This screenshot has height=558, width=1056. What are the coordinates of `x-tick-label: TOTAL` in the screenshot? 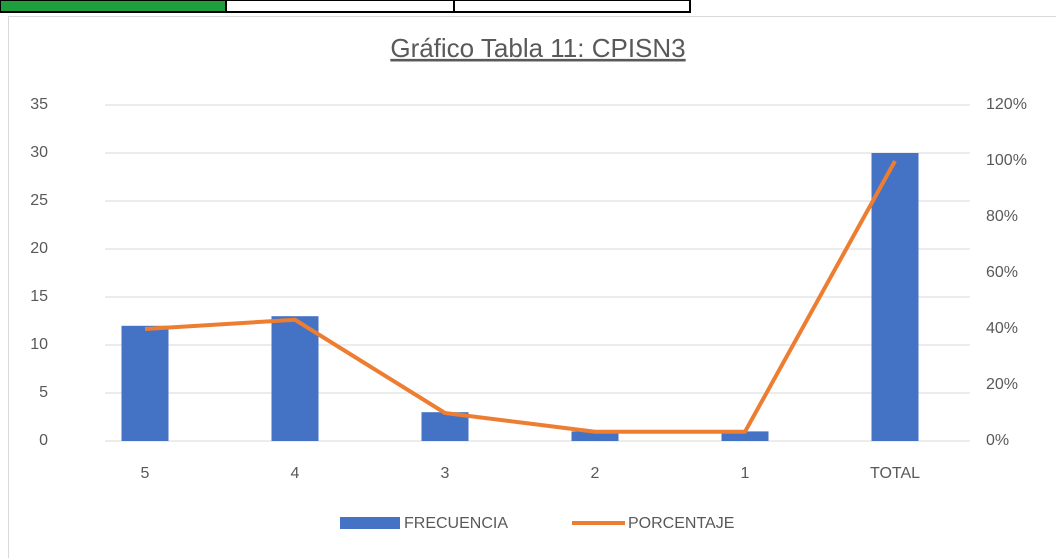 It's located at (895, 473).